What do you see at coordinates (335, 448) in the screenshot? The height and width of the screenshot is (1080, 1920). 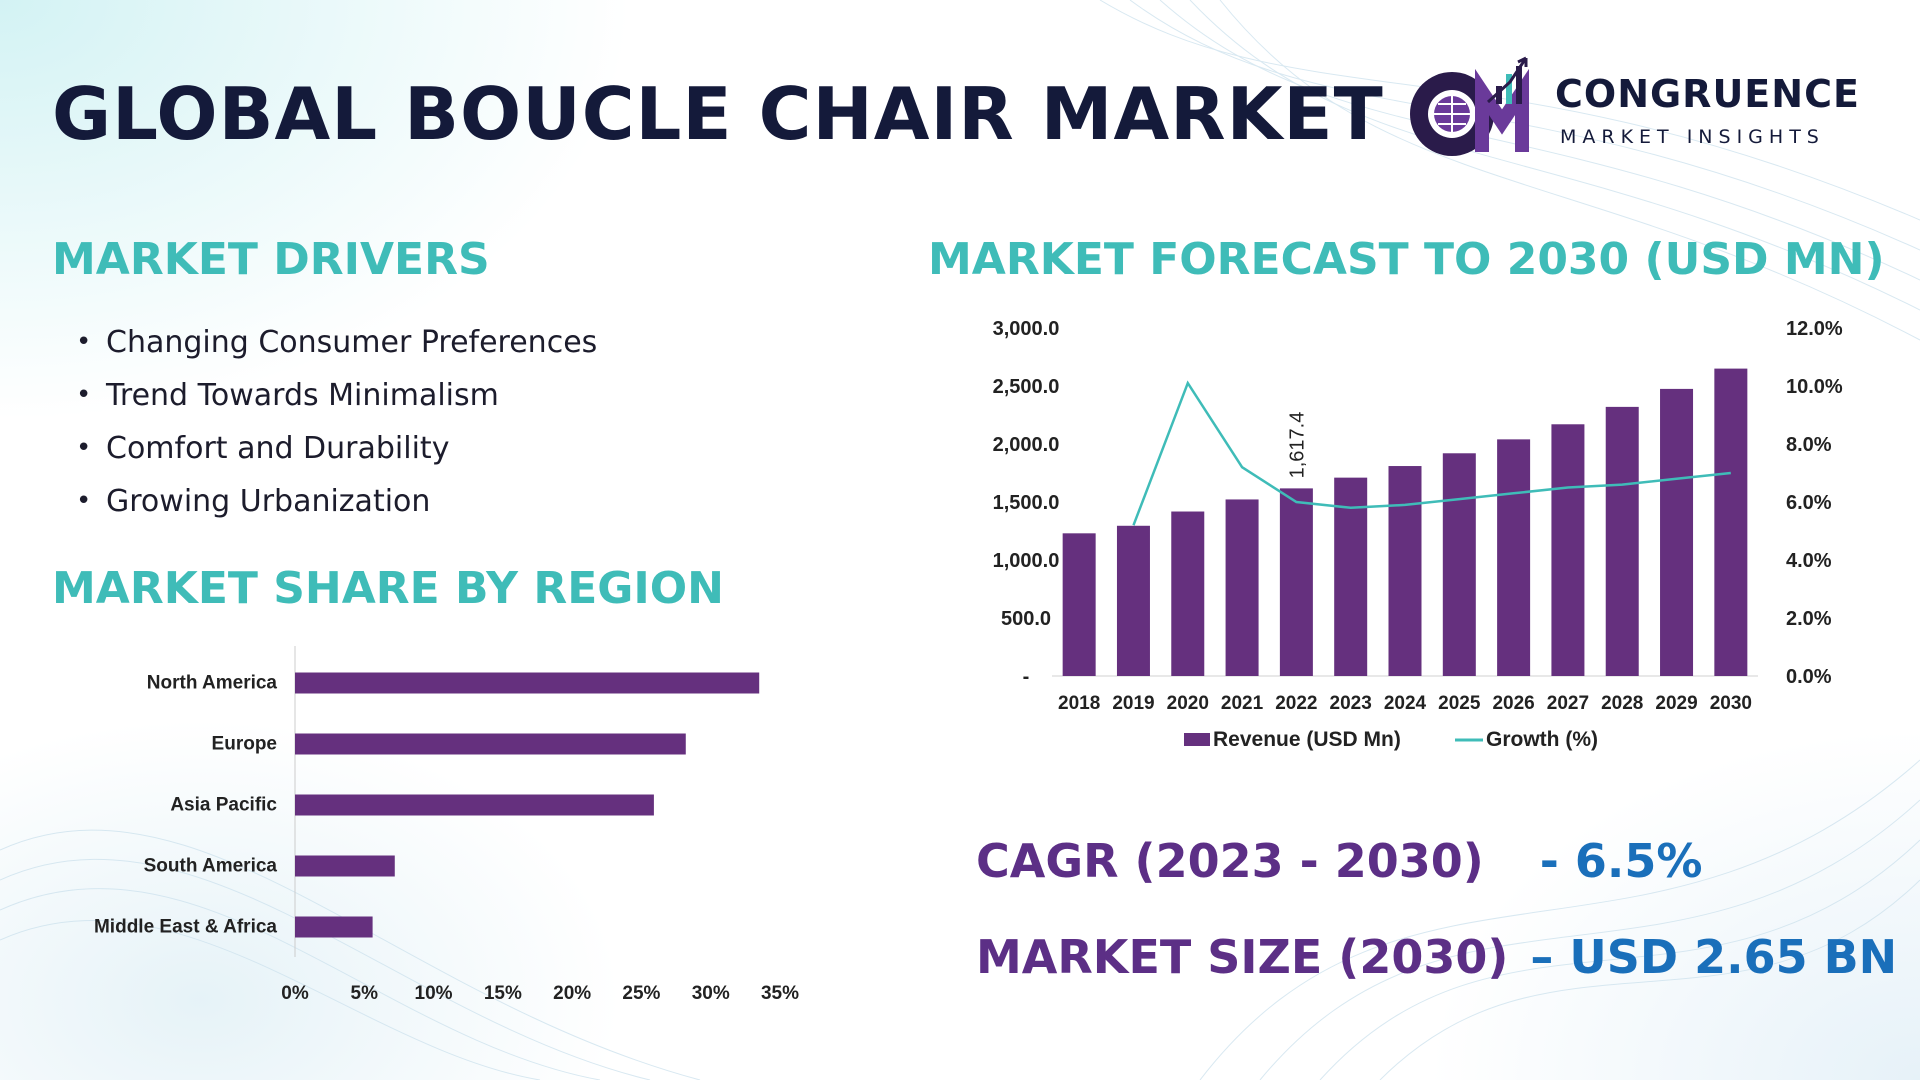 I see `driver-item: Comfort and Durability` at bounding box center [335, 448].